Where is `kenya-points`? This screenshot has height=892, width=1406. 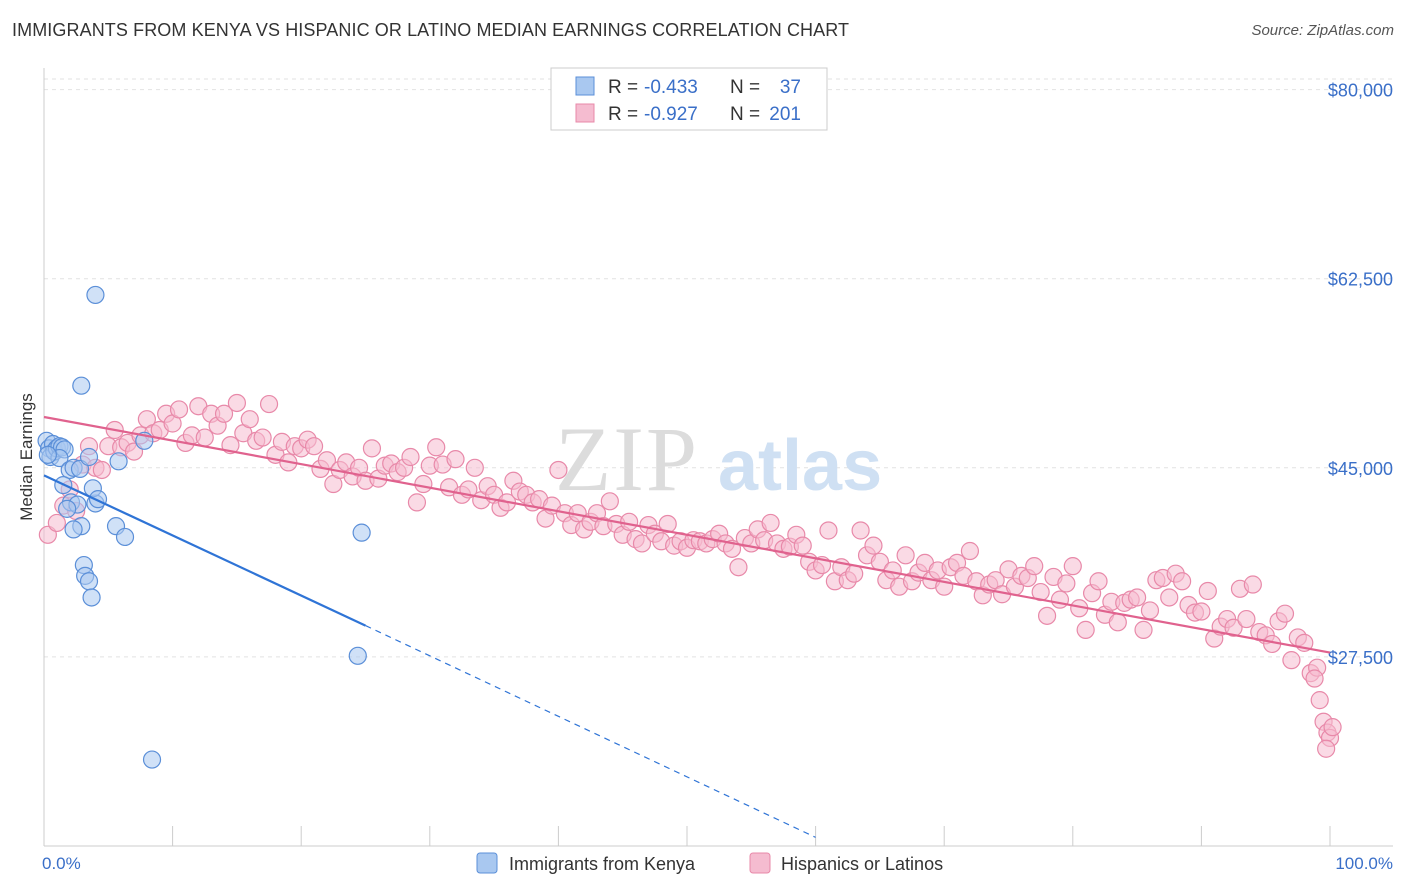
kenya-points is located at coordinates (204, 527).